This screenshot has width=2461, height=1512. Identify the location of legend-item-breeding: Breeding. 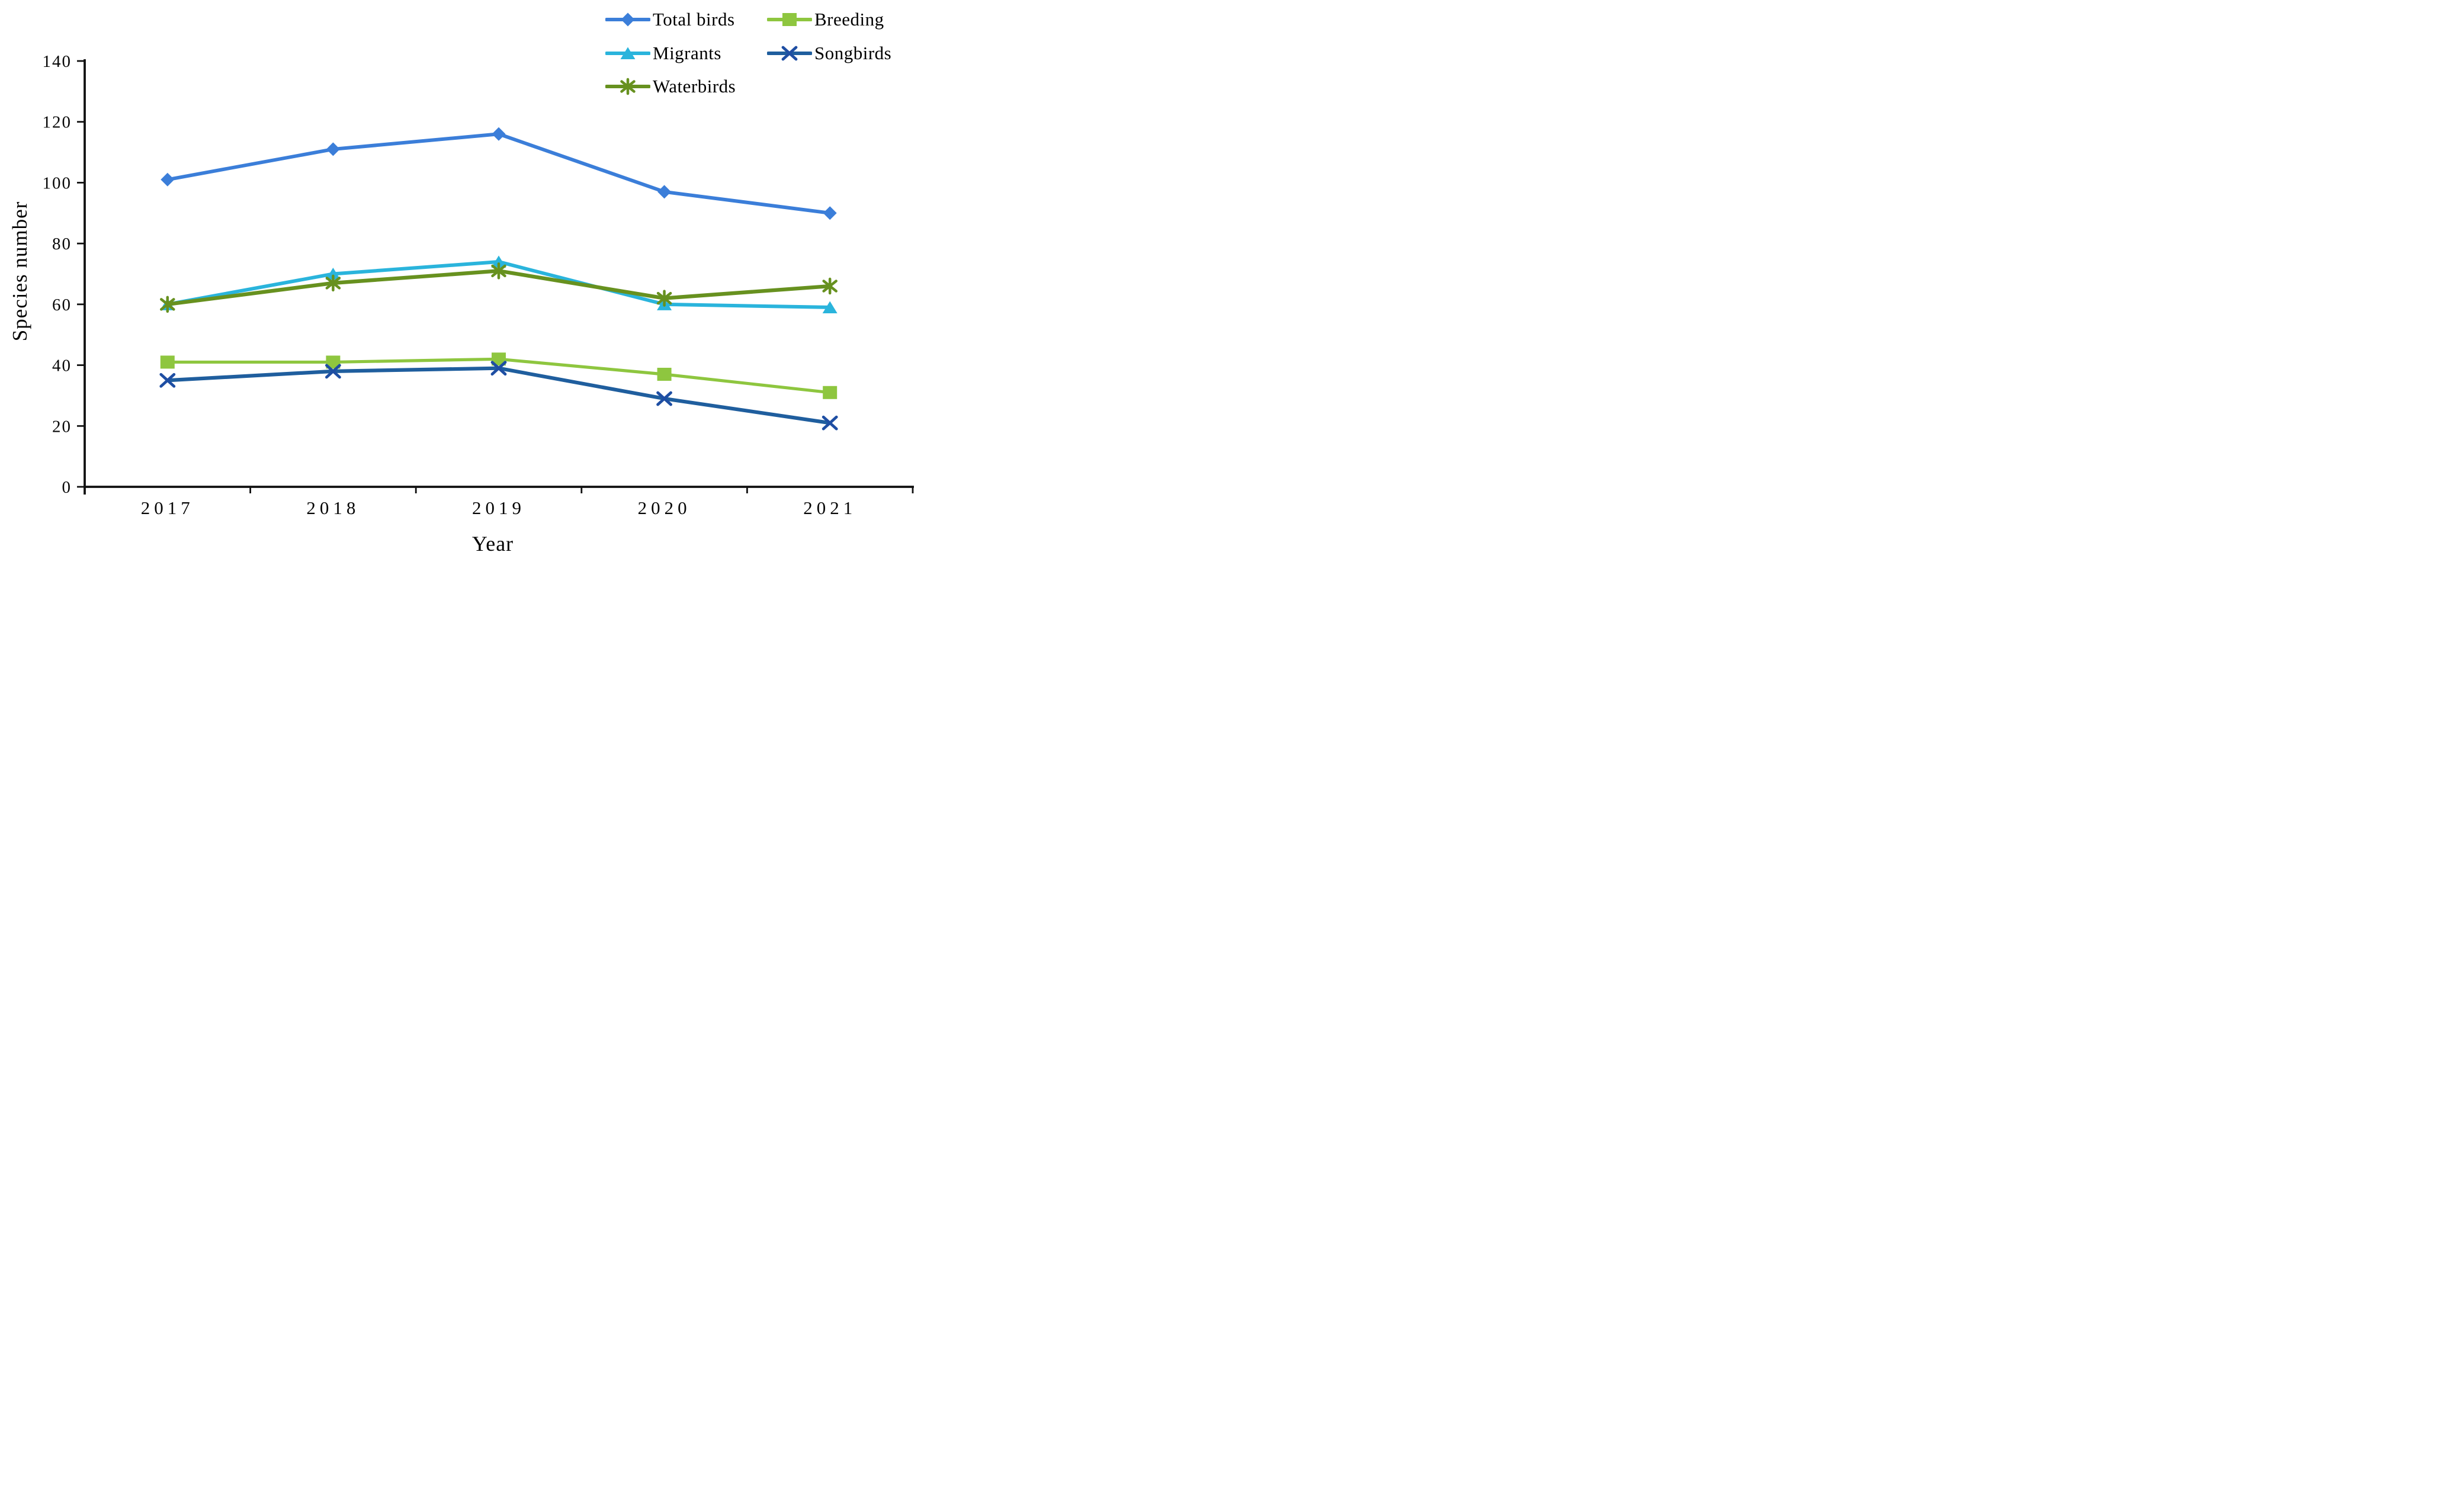
(825, 20).